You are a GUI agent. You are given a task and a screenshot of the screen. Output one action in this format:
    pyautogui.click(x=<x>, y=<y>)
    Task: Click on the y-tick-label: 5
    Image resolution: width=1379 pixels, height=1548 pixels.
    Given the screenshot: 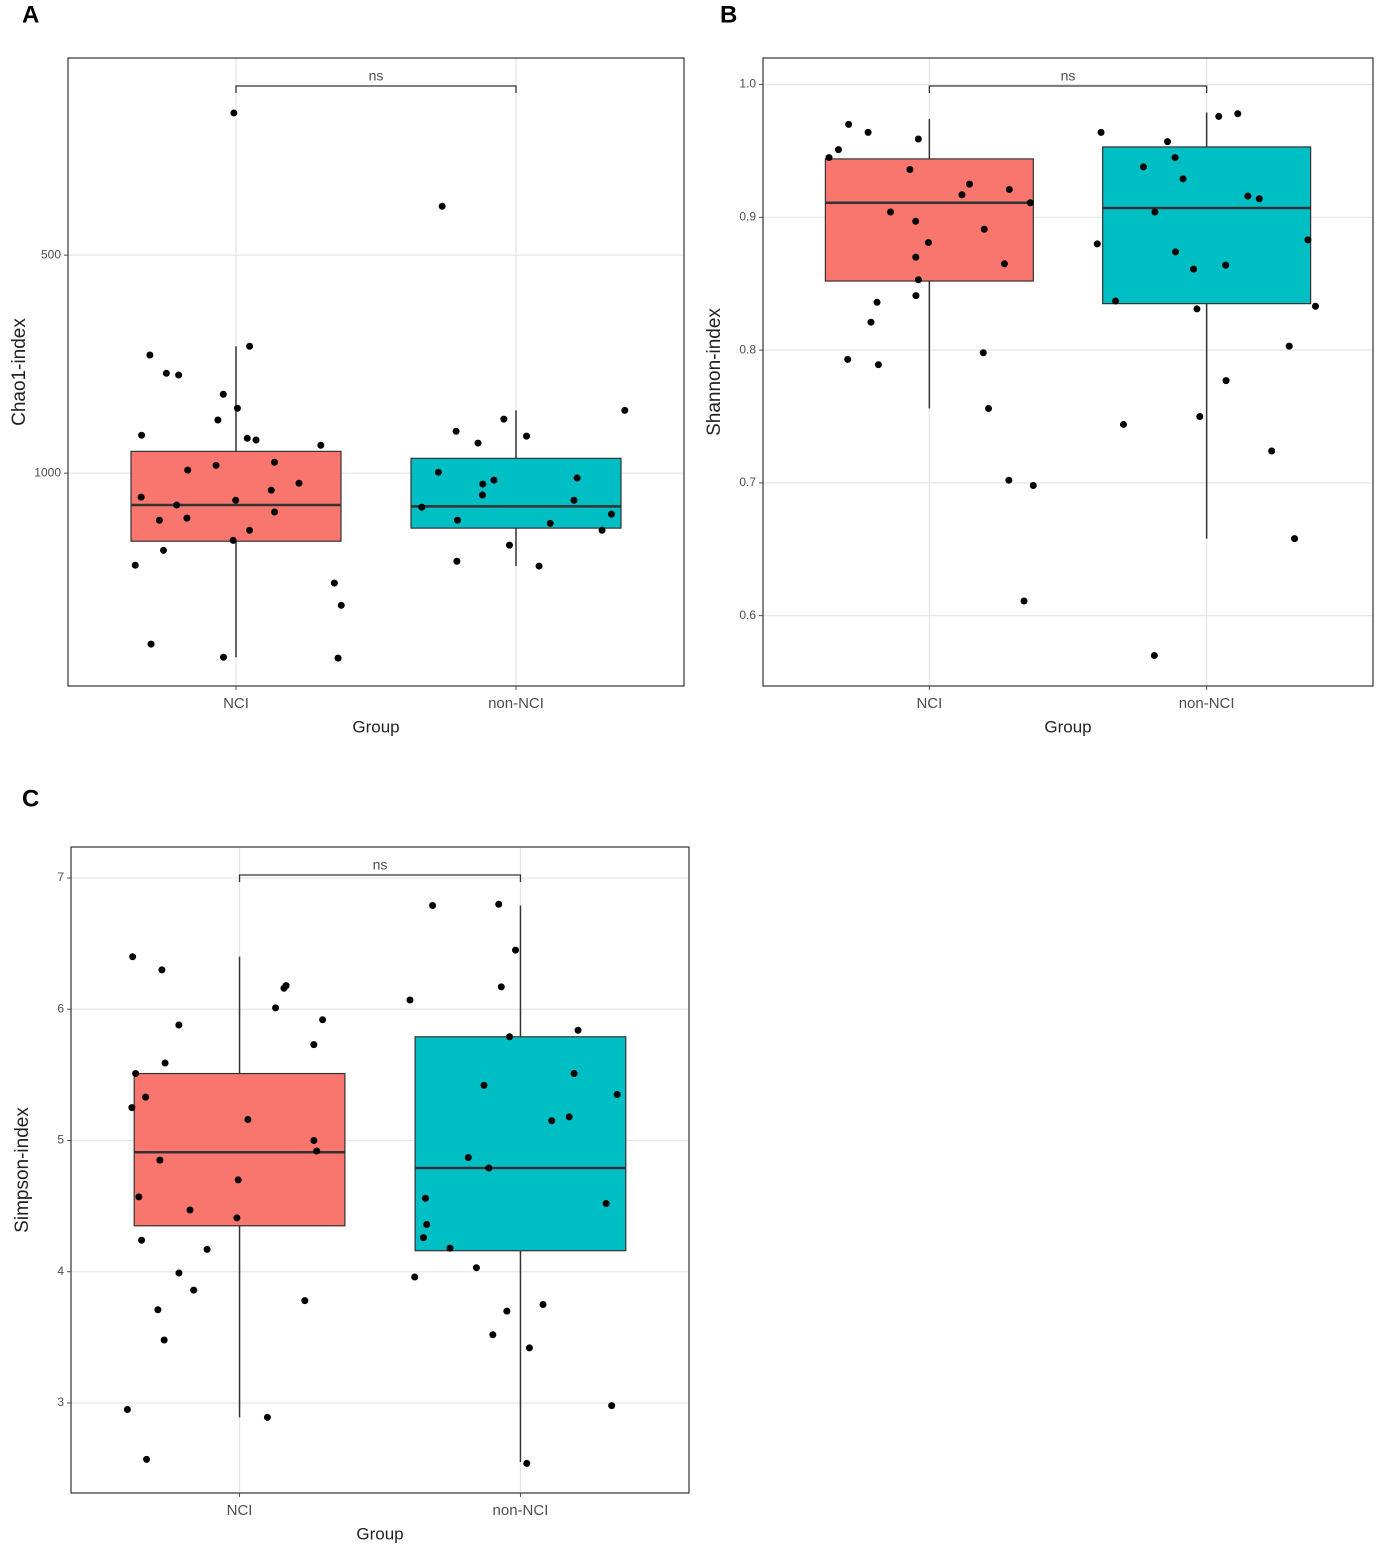 What is the action you would take?
    pyautogui.click(x=60, y=1140)
    